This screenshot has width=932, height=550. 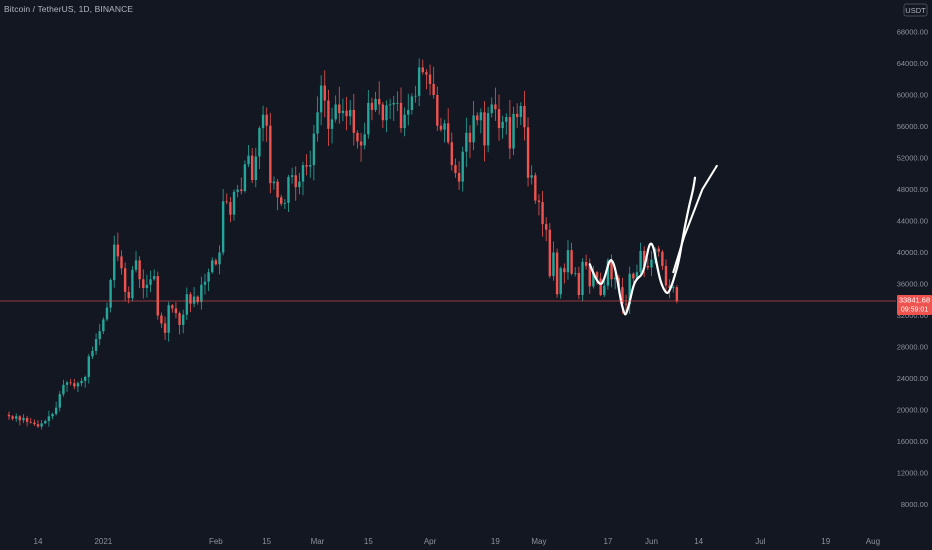 I want to click on time-tick-label: Jun, so click(x=651, y=541).